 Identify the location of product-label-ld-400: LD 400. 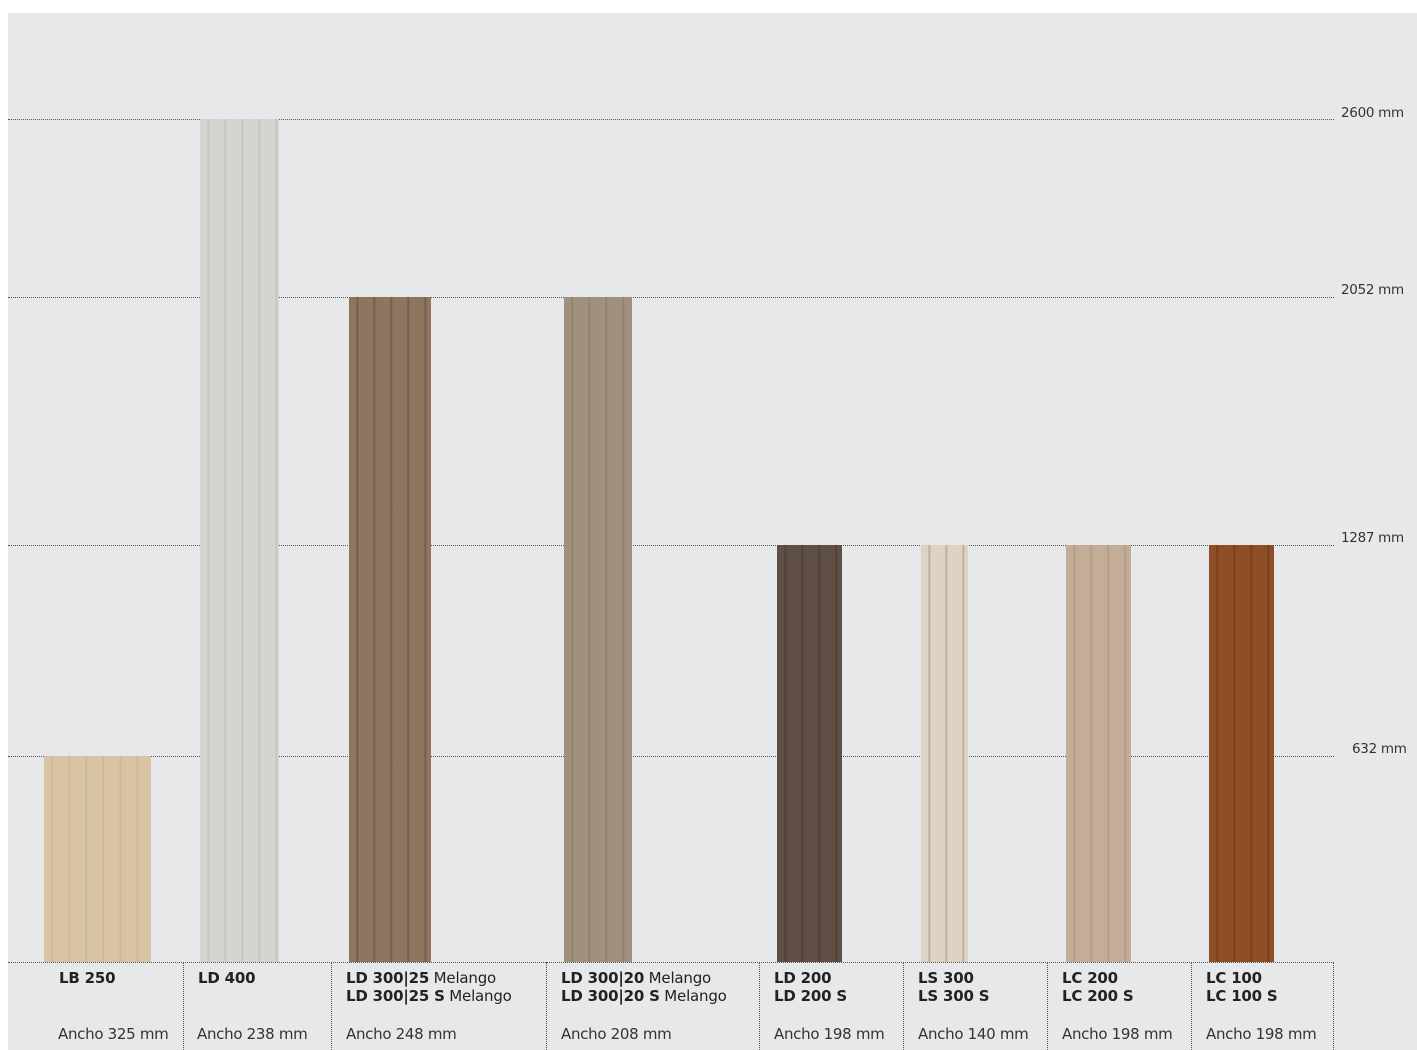
(227, 978).